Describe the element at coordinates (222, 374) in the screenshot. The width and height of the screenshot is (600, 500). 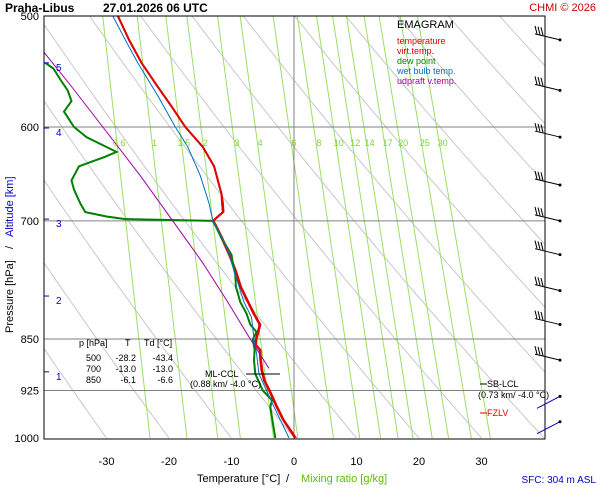
I see `ml-ccl-label: ML-CCL` at that location.